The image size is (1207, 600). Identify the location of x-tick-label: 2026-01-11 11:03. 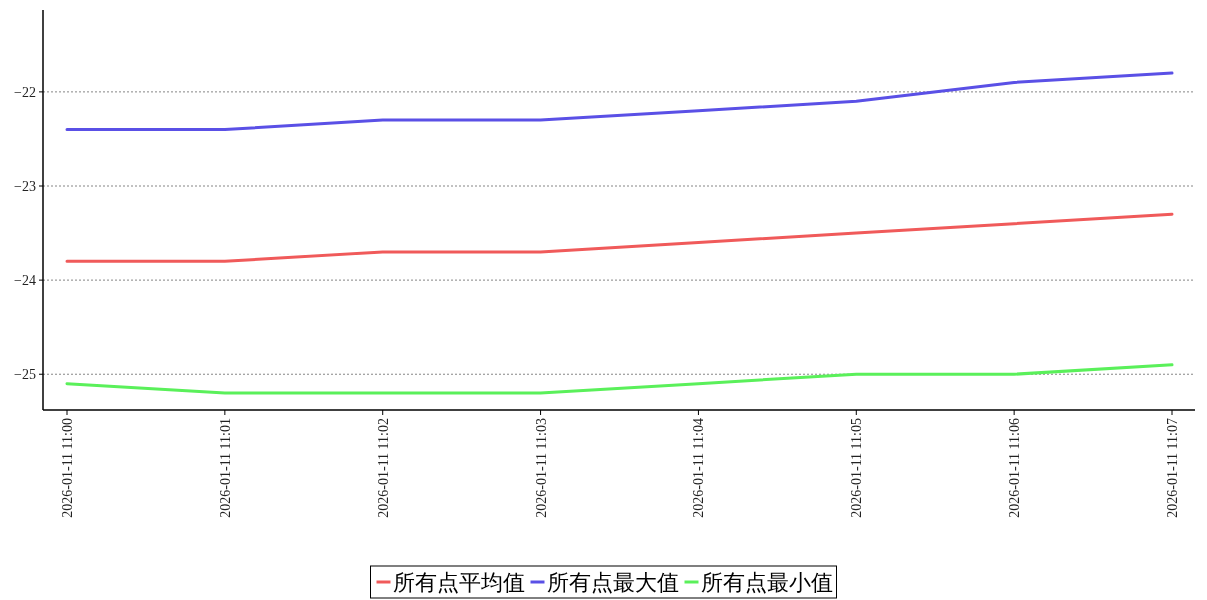
(541, 468).